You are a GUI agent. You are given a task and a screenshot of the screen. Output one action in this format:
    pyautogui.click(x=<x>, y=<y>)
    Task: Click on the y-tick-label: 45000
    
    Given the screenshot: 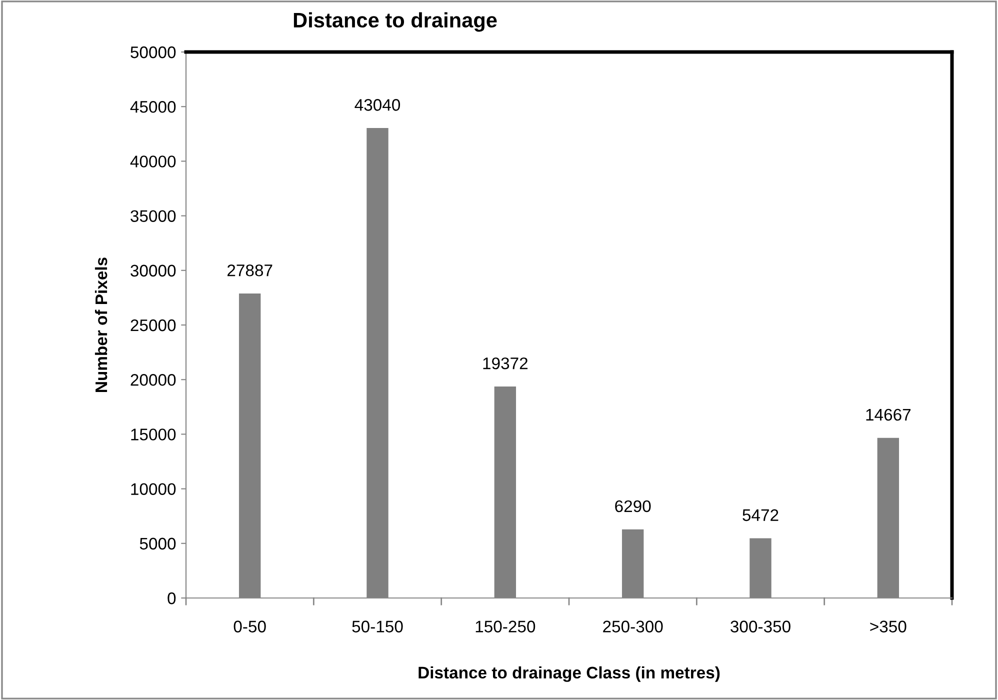 What is the action you would take?
    pyautogui.click(x=153, y=107)
    